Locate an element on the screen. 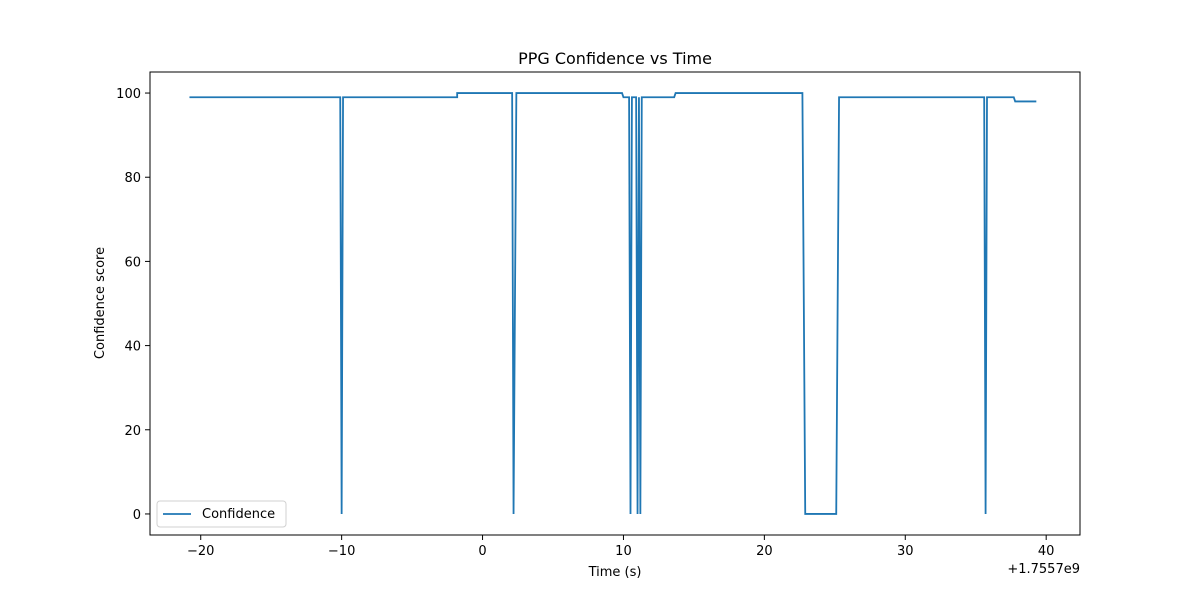  y-axis-label: Confidence score is located at coordinates (100, 303).